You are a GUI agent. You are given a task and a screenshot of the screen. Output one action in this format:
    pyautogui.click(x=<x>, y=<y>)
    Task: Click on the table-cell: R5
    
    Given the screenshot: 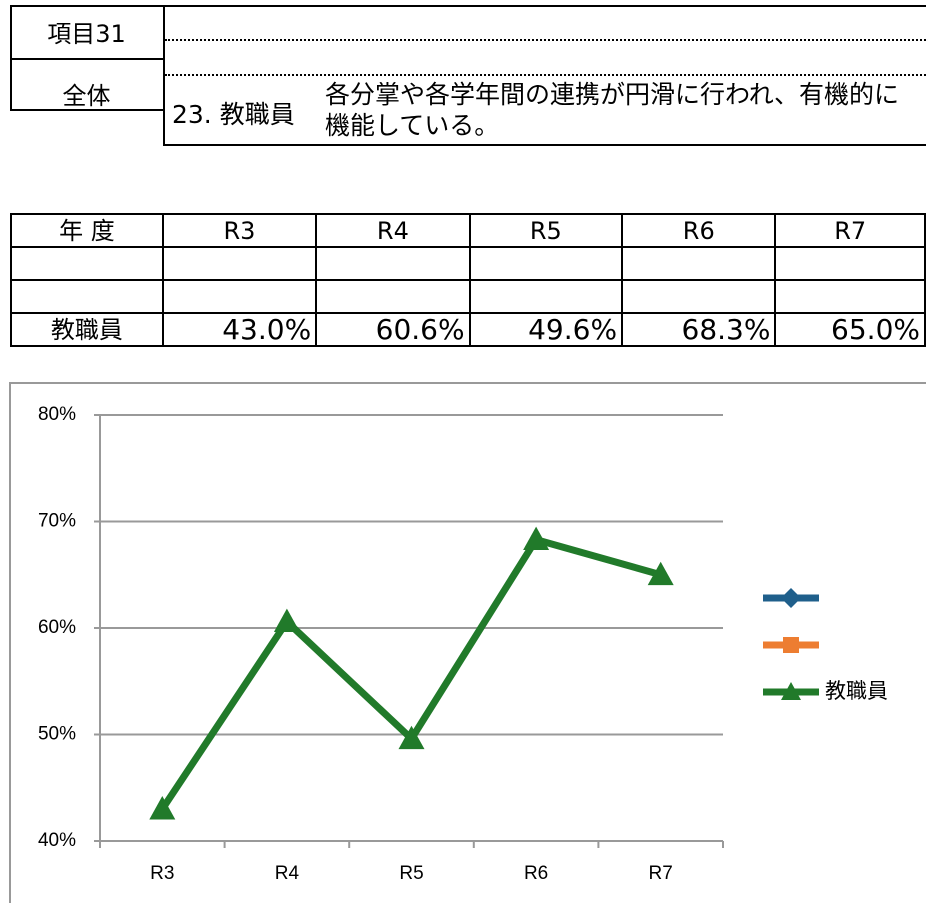 What is the action you would take?
    pyautogui.click(x=546, y=230)
    